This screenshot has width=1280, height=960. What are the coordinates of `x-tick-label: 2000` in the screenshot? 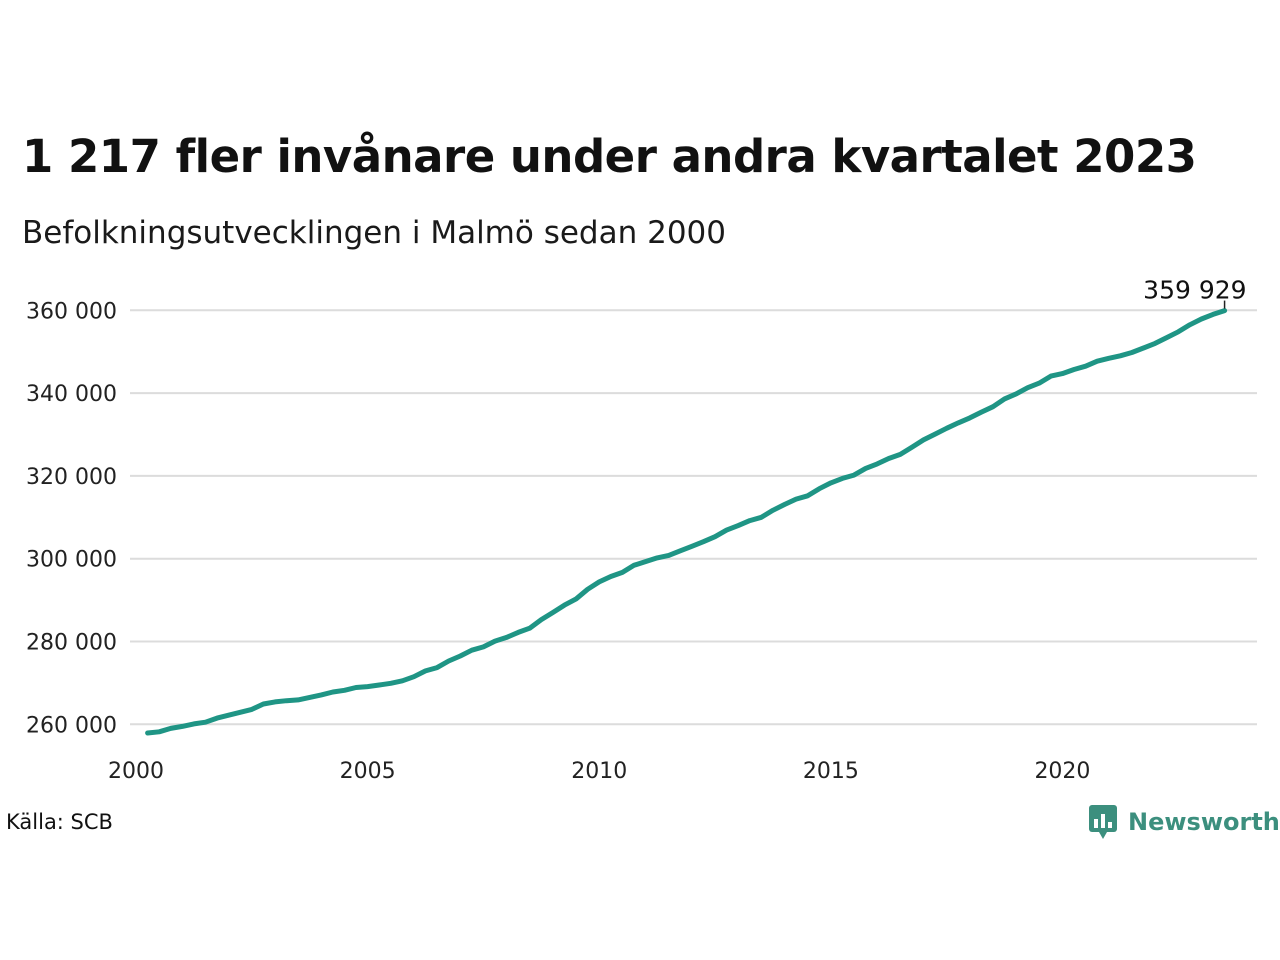 It's located at (136, 771).